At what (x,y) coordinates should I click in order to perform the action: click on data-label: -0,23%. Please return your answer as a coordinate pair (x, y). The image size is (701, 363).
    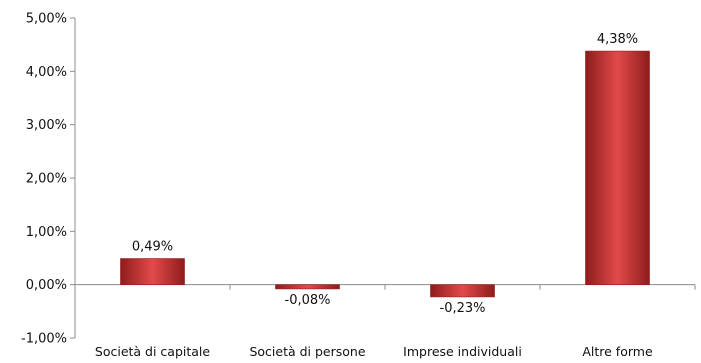
    Looking at the image, I should click on (463, 308).